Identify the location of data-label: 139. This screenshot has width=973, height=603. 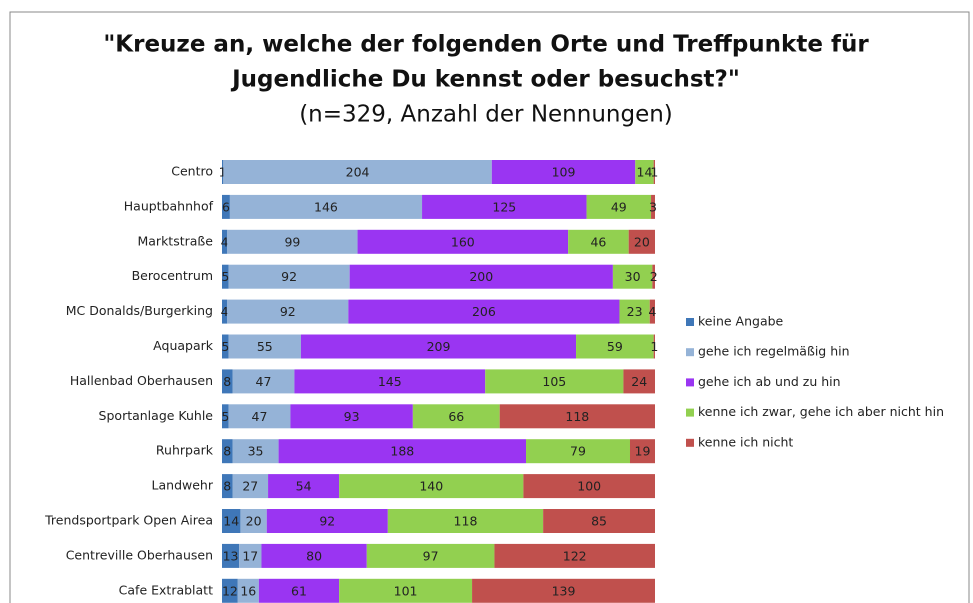
(564, 590).